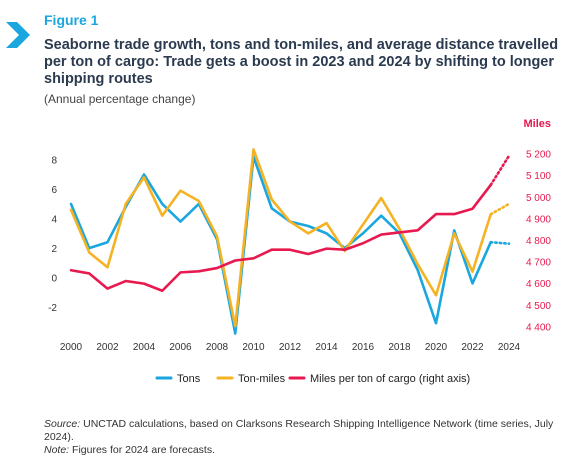  Describe the element at coordinates (57, 450) in the screenshot. I see `note-label: Note:` at that location.